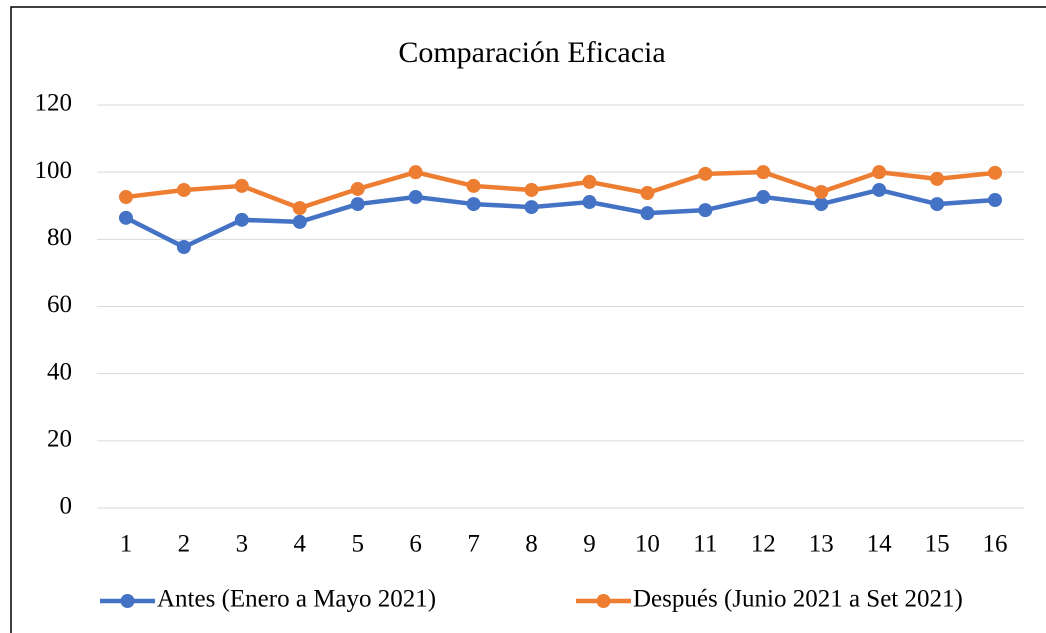 The width and height of the screenshot is (1046, 633). I want to click on y-tick-label: 0, so click(66, 506).